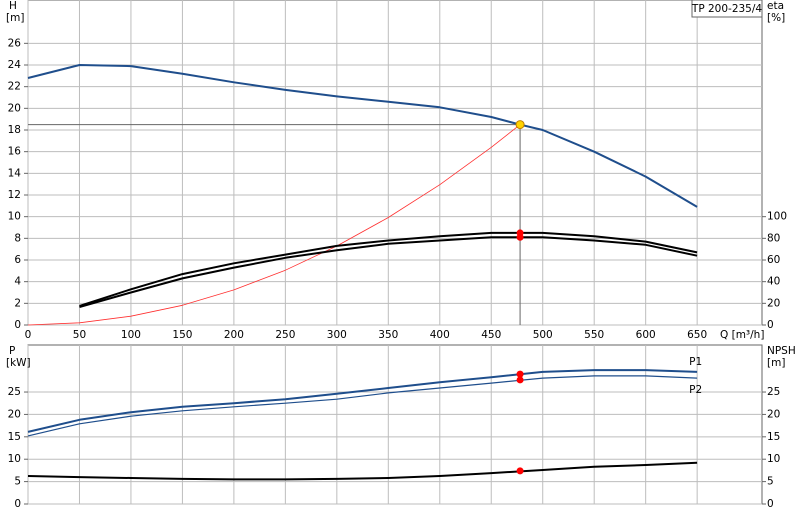 The height and width of the screenshot is (520, 800). What do you see at coordinates (12, 351) in the screenshot?
I see `y-axis-label: P` at bounding box center [12, 351].